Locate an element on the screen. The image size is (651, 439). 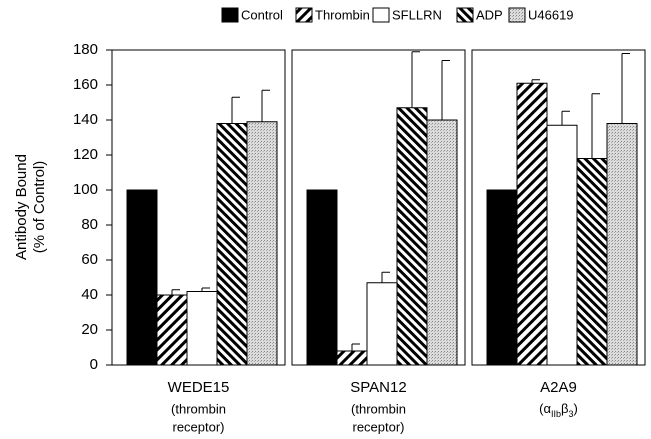
sublabel-part: ) is located at coordinates (576, 408).